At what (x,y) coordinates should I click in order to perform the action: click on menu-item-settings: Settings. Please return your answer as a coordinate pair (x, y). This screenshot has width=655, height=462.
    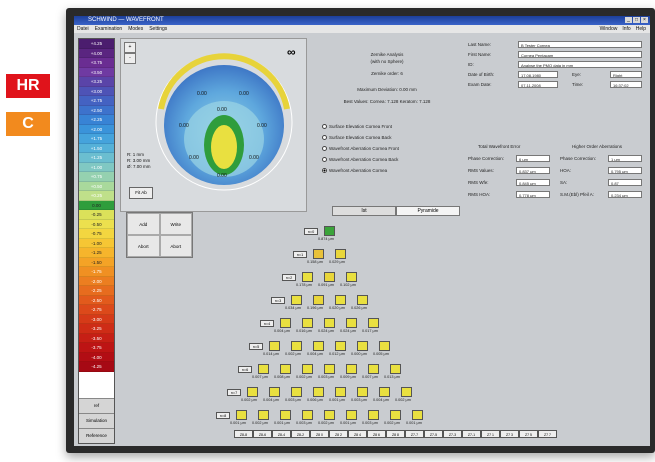
    Looking at the image, I should click on (158, 29).